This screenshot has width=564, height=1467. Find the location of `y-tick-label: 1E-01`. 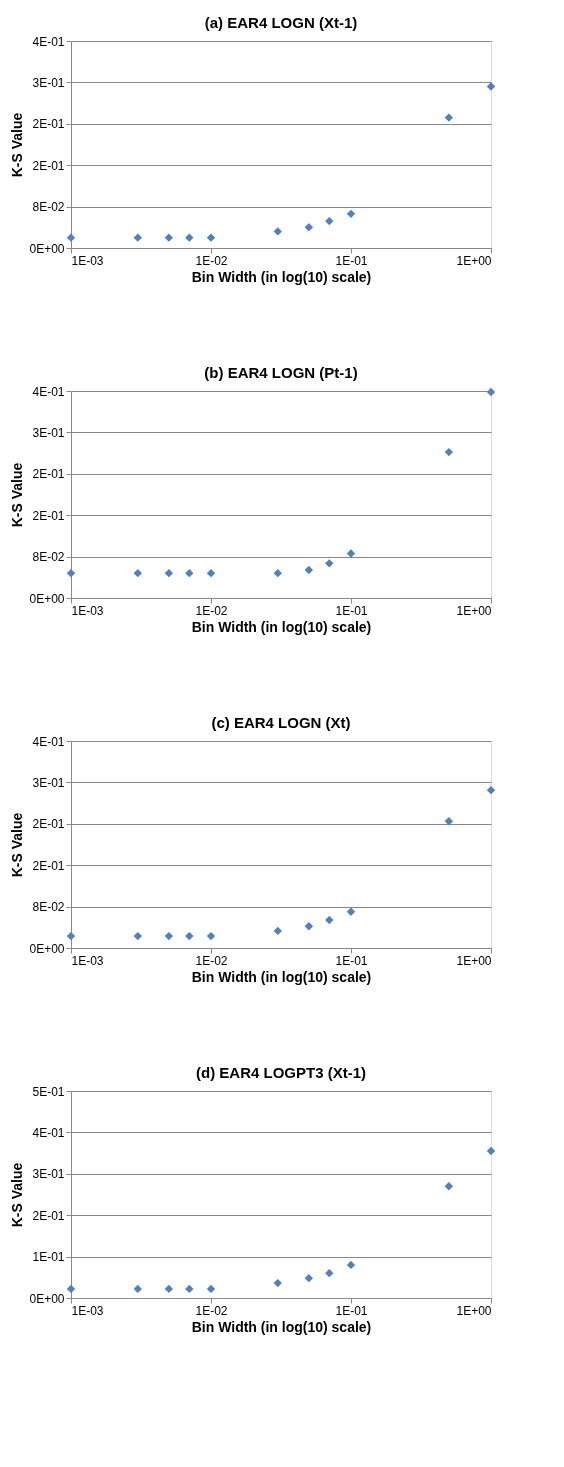

y-tick-label: 1E-01 is located at coordinates (48, 1257).